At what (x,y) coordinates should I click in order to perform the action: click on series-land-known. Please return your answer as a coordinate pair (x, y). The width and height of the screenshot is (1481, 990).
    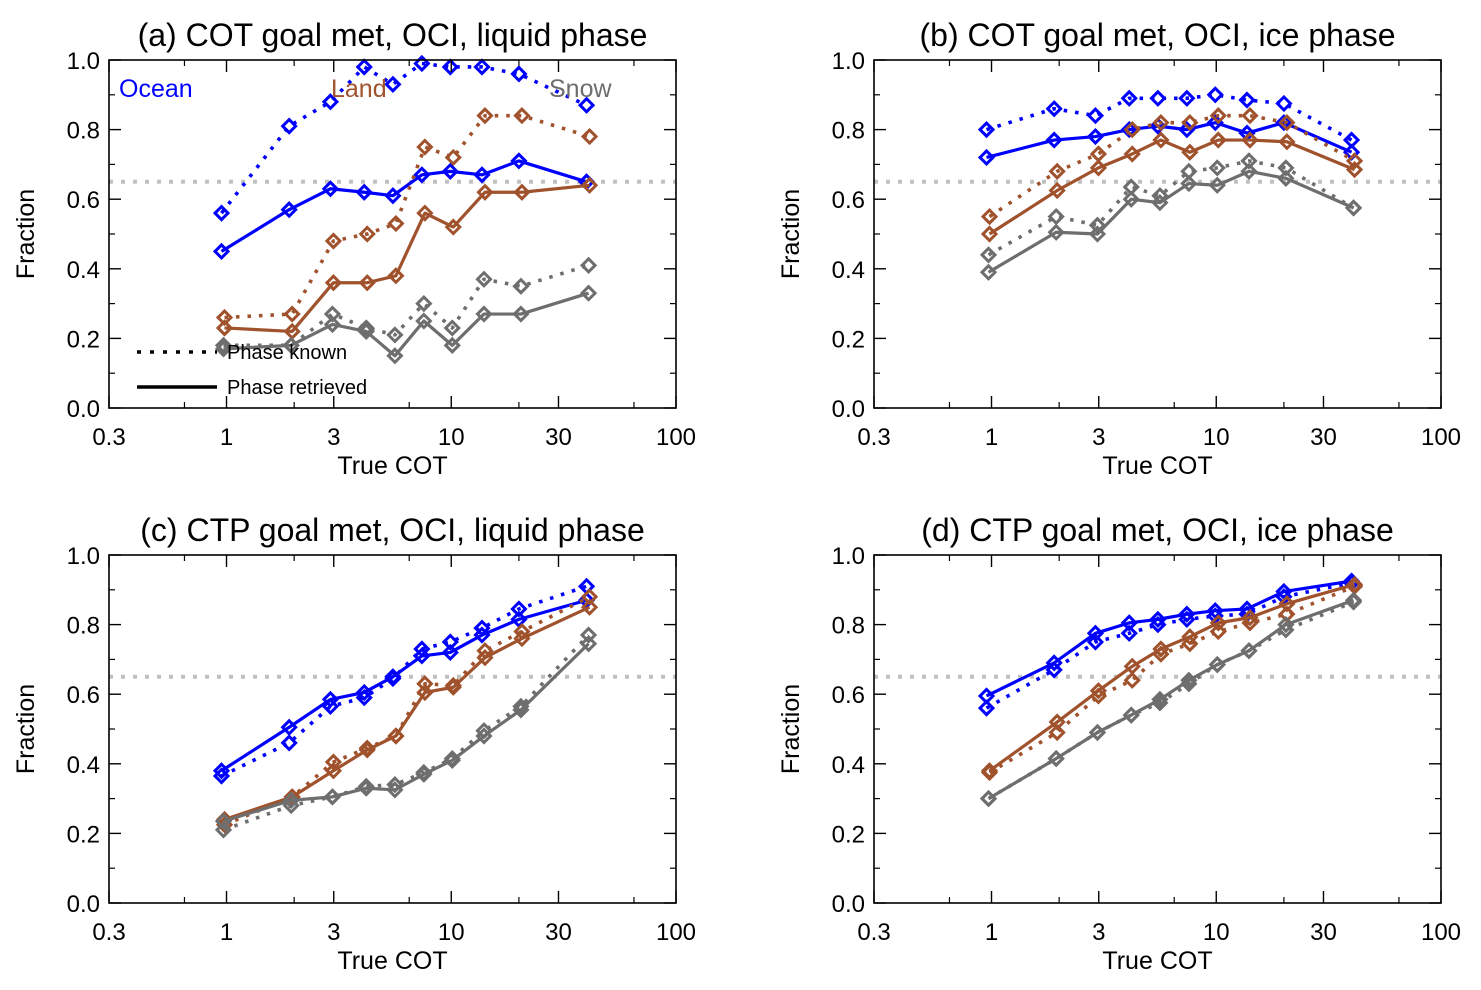
    Looking at the image, I should click on (1172, 166).